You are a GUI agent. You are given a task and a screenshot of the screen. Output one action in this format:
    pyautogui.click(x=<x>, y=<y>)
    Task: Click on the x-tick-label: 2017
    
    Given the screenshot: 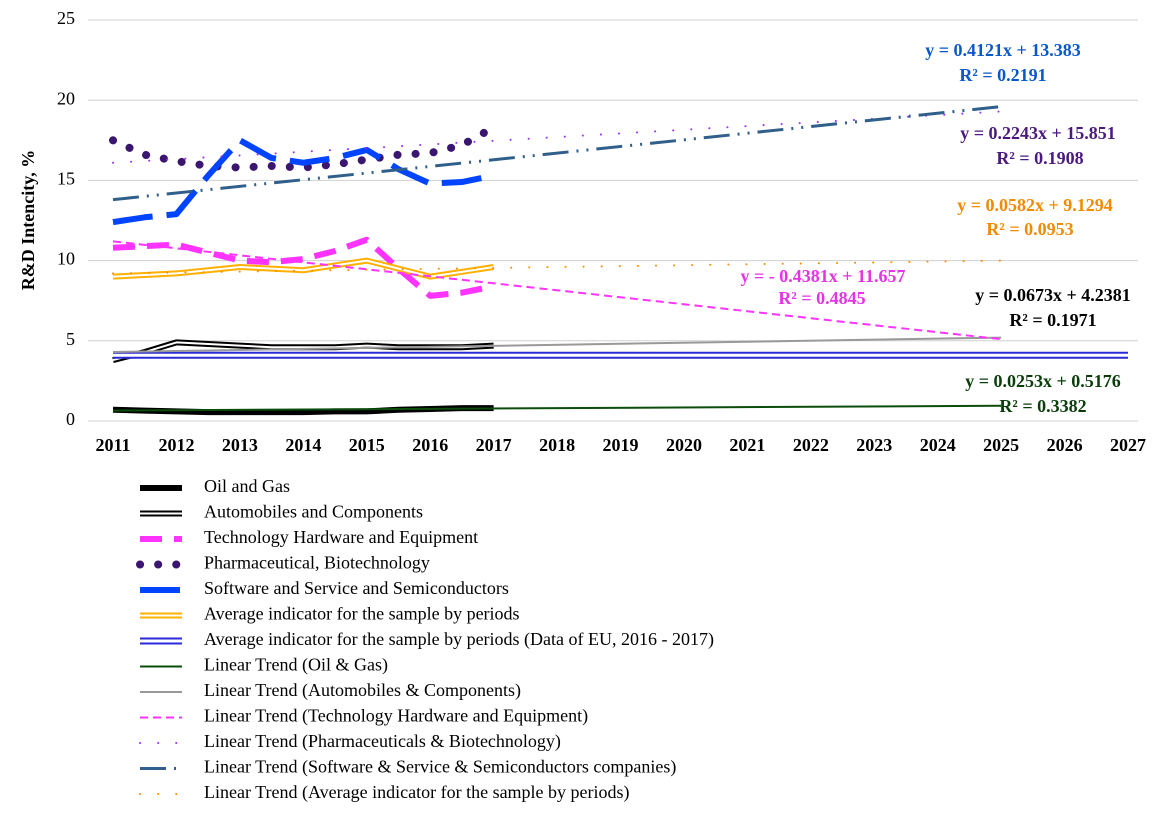 What is the action you would take?
    pyautogui.click(x=494, y=445)
    